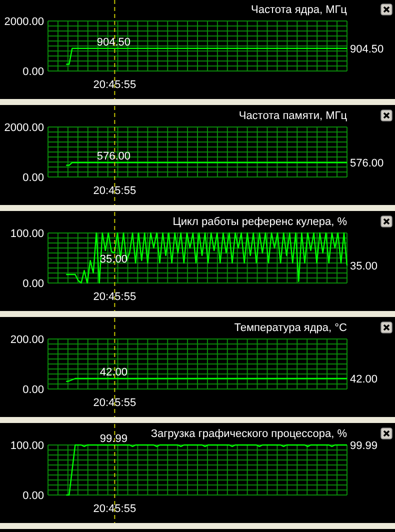 The height and width of the screenshot is (532, 395). I want to click on chart-title: Цикл работы референс кулера, %, so click(260, 222).